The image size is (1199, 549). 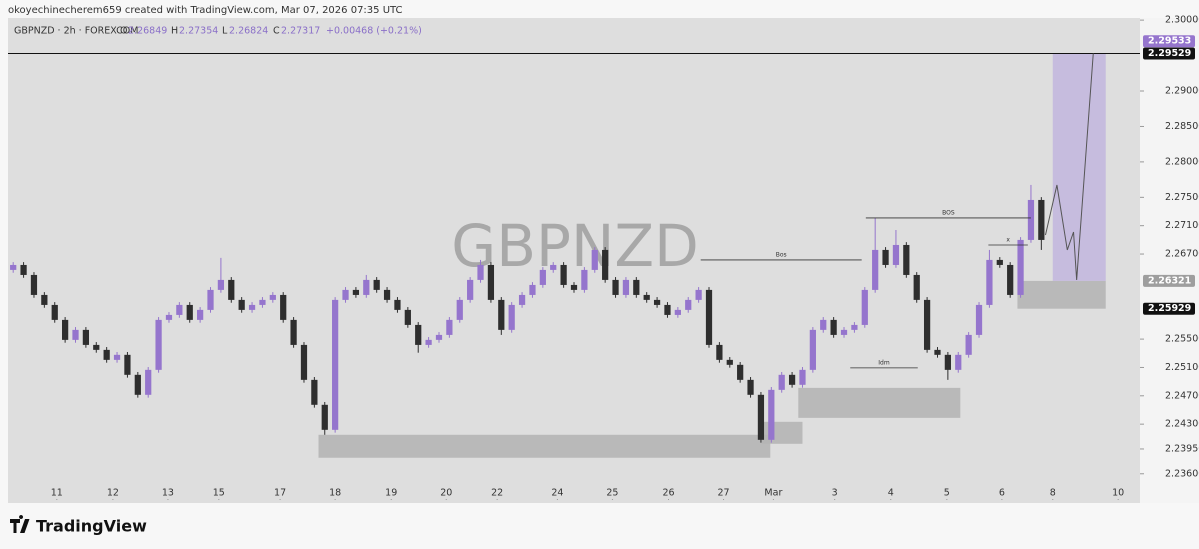 I want to click on y-tick-label: 2.26700, so click(x=1182, y=254).